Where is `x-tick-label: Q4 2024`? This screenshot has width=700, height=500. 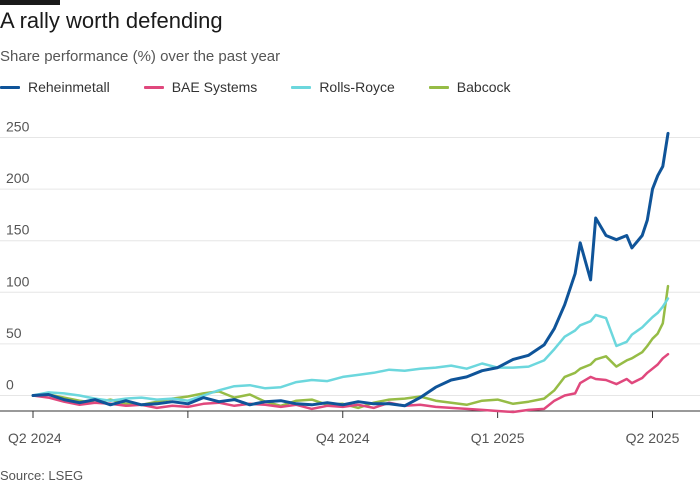
x-tick-label: Q4 2024 is located at coordinates (343, 438).